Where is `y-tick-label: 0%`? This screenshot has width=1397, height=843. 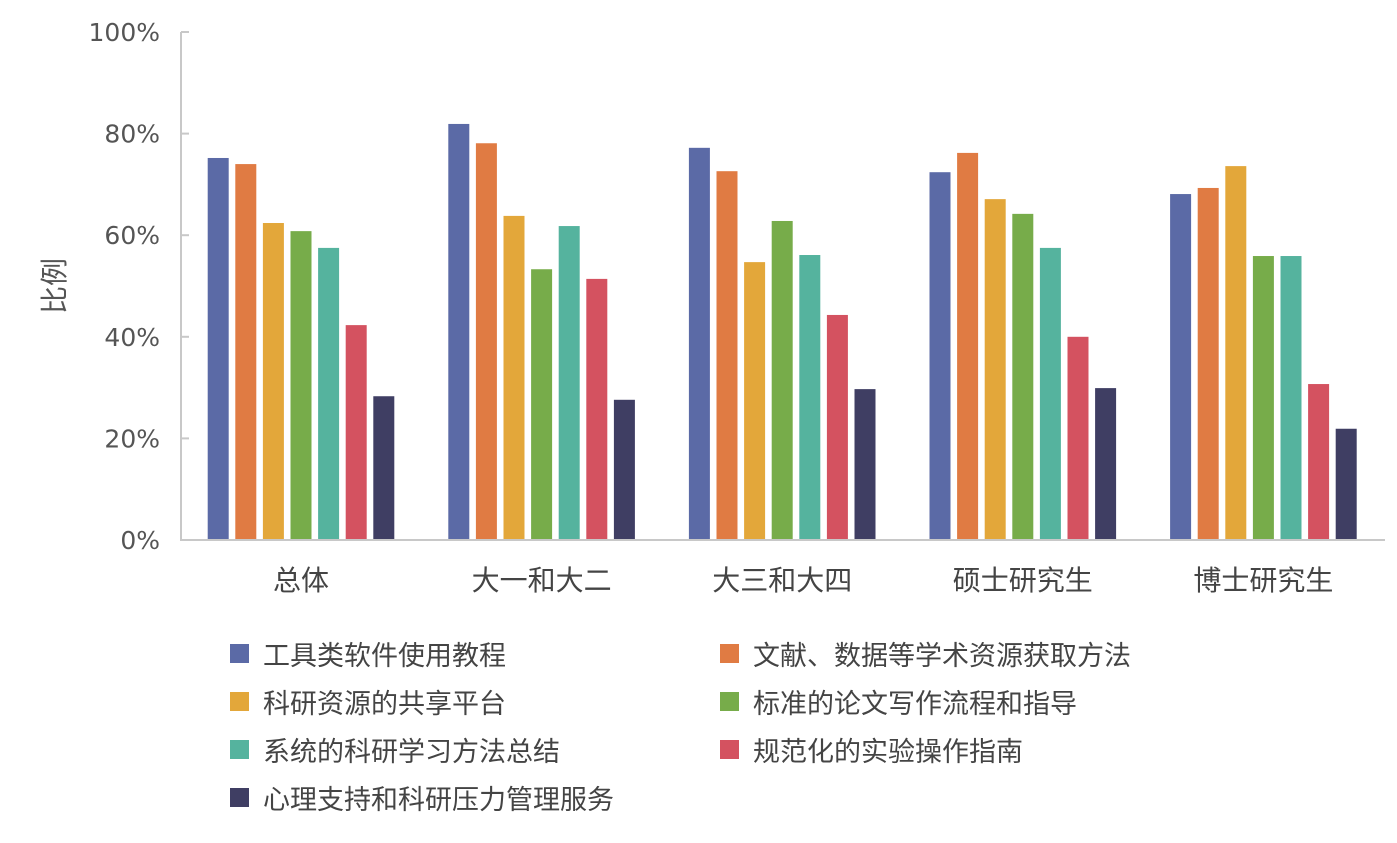 y-tick-label: 0% is located at coordinates (140, 540).